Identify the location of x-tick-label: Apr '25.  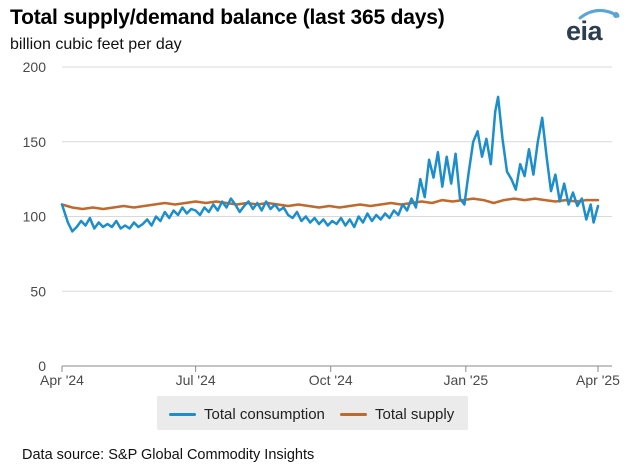
(598, 380).